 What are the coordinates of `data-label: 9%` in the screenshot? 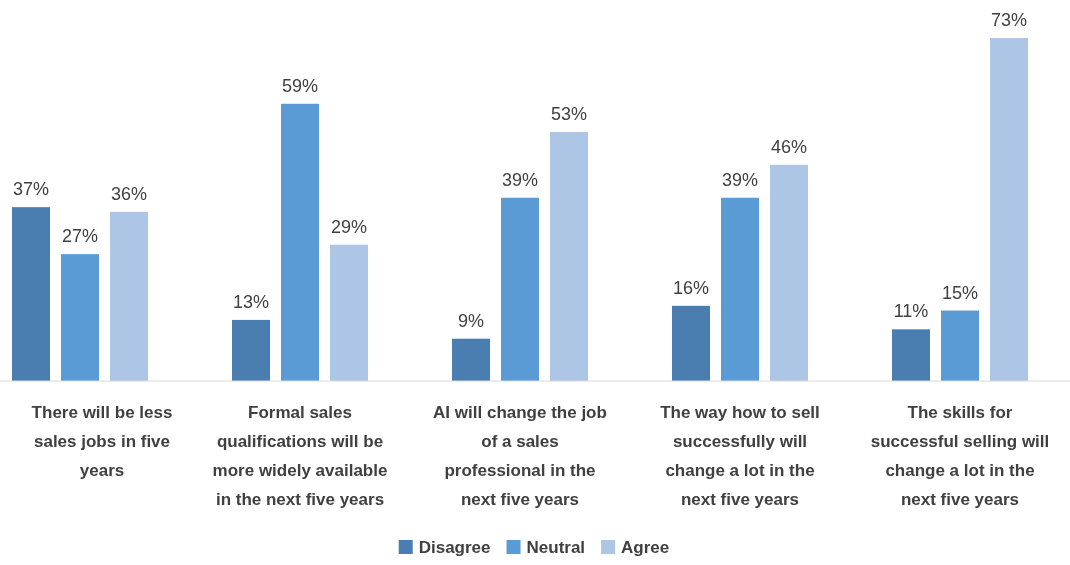 It's located at (471, 320).